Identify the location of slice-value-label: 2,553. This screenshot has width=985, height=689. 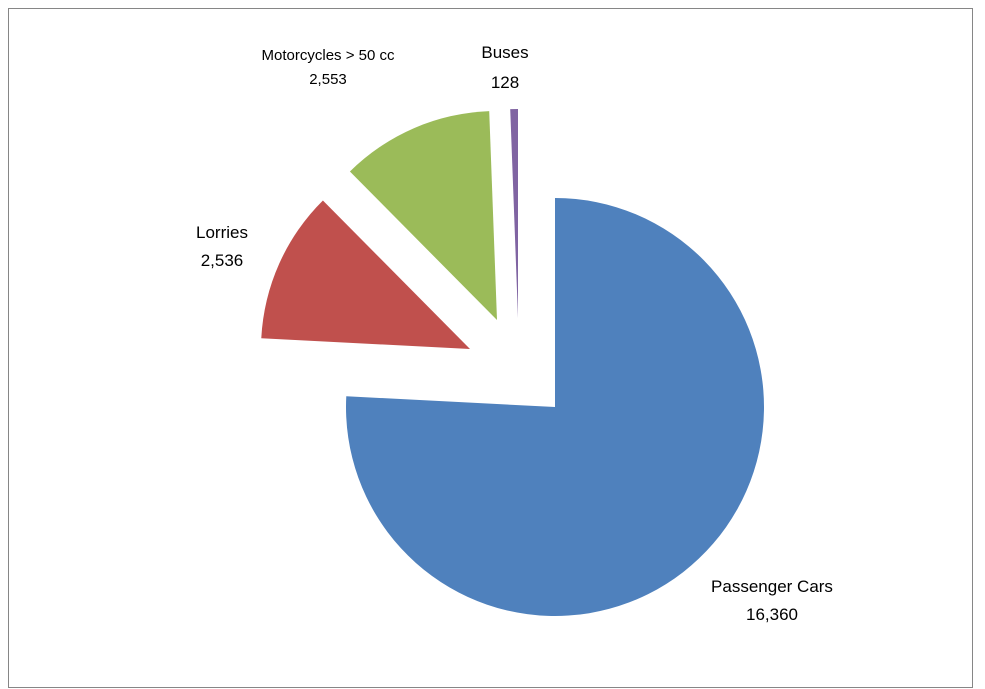
(328, 79).